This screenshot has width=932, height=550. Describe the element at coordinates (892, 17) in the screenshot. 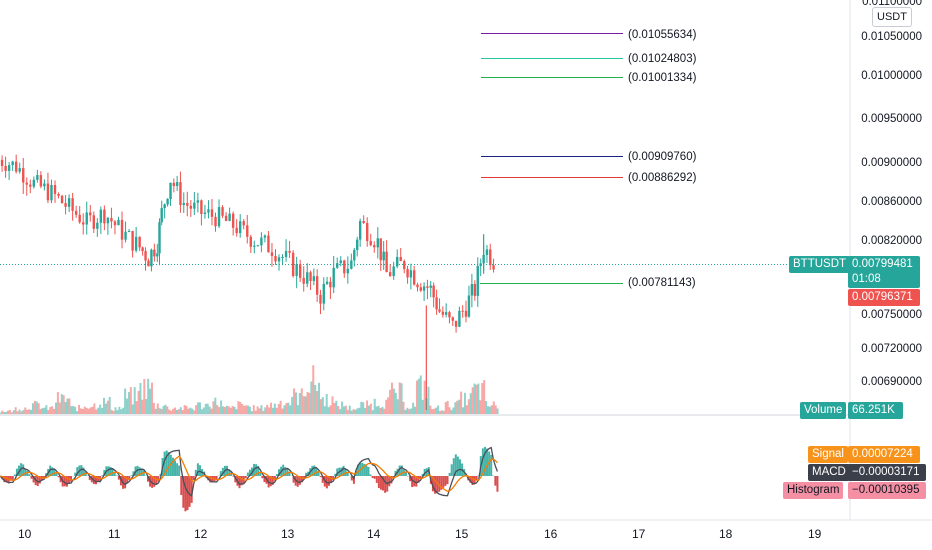

I see `currency-selector: USDT` at that location.